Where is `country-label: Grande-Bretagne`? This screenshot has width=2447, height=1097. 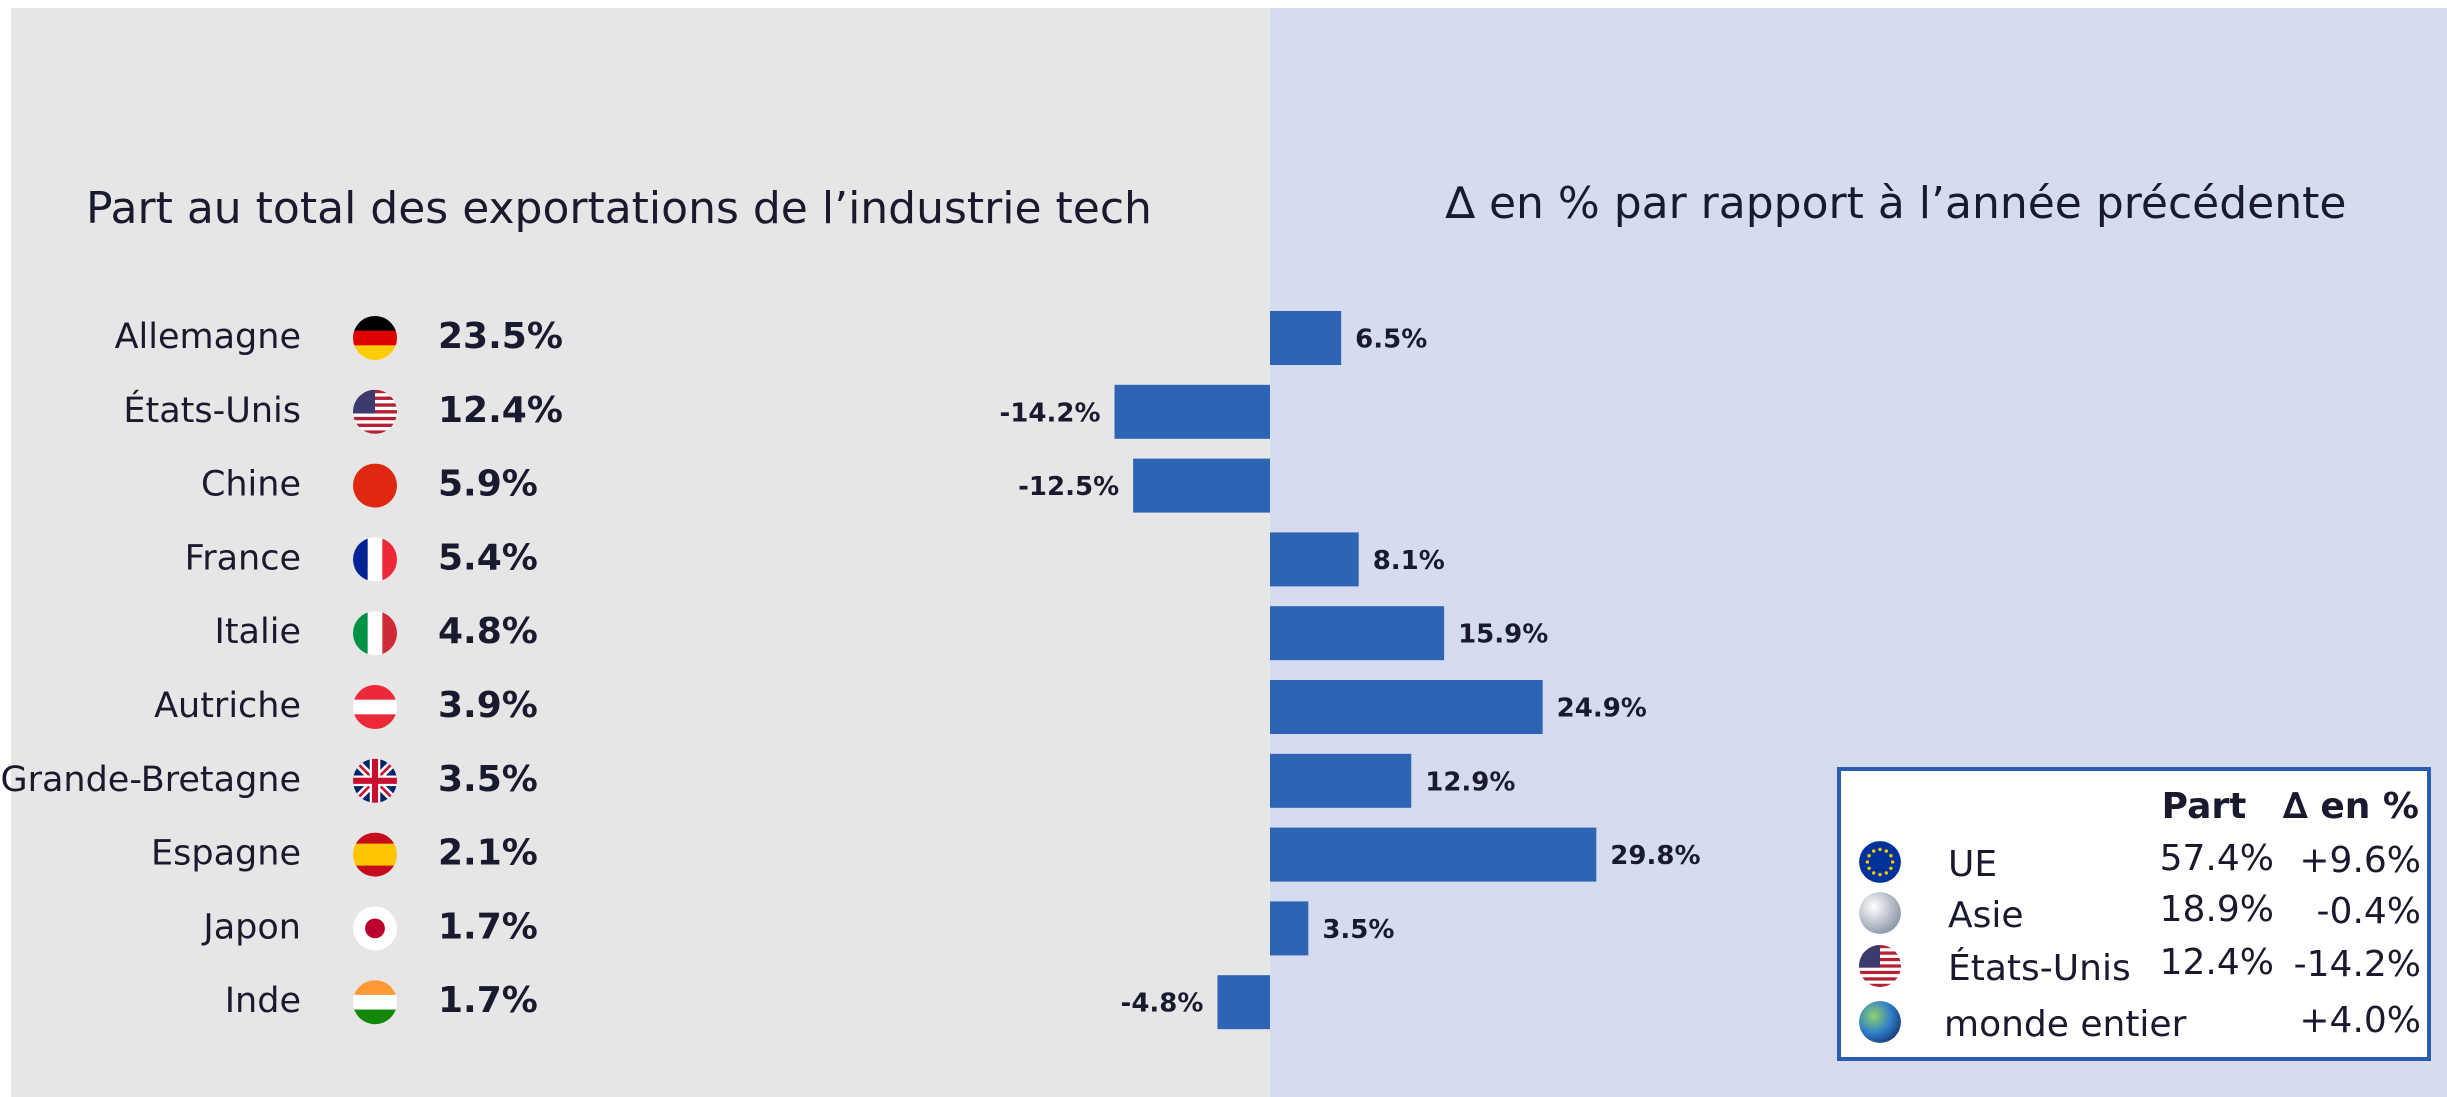
country-label: Grande-Bretagne is located at coordinates (150, 780).